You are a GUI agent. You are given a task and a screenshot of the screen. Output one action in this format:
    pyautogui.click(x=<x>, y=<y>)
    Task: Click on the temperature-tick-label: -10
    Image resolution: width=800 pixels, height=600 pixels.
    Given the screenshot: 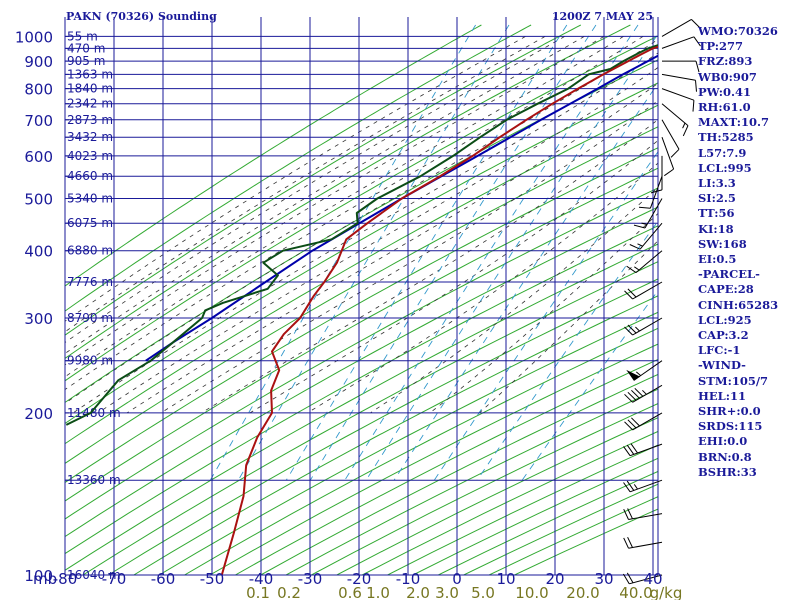 What is the action you would take?
    pyautogui.click(x=408, y=579)
    